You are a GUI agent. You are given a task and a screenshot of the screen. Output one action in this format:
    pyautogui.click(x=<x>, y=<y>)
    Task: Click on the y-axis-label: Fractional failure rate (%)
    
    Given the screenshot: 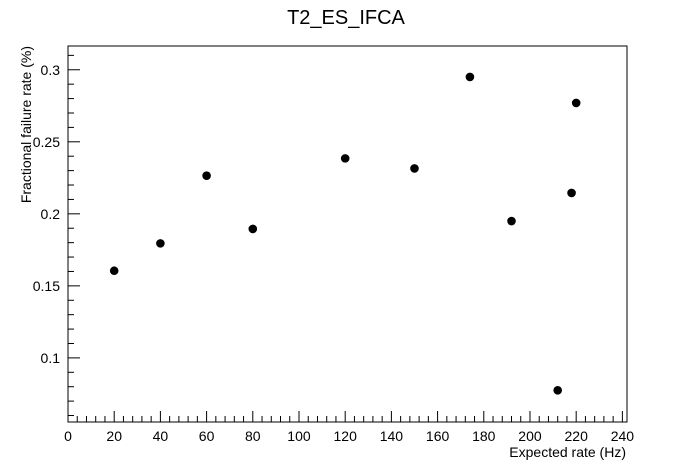 What is the action you would take?
    pyautogui.click(x=26, y=124)
    